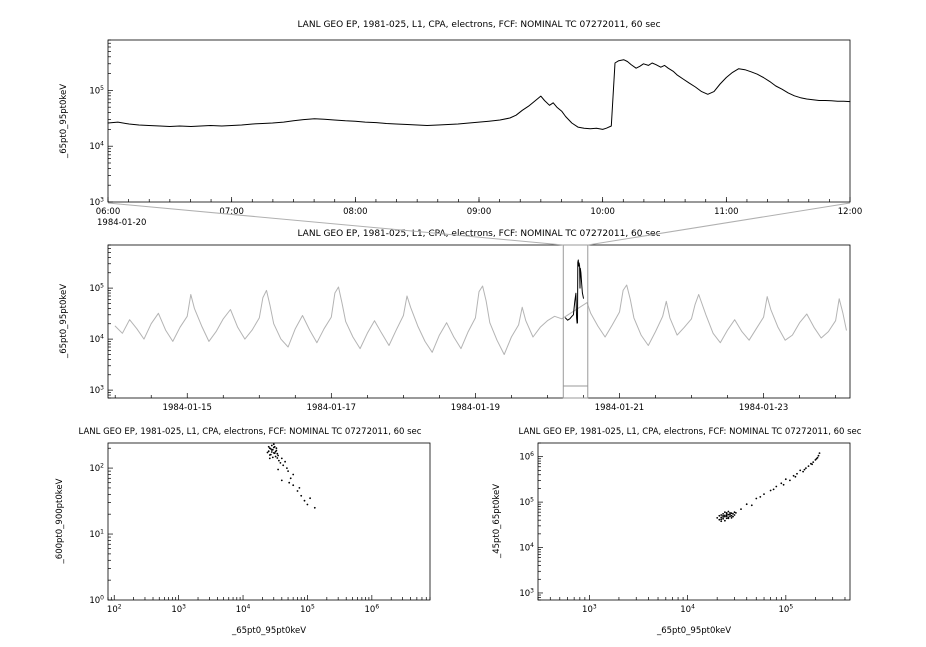 The width and height of the screenshot is (926, 647). Describe the element at coordinates (763, 408) in the screenshot. I see `svg-text: 1984-01-23` at that location.